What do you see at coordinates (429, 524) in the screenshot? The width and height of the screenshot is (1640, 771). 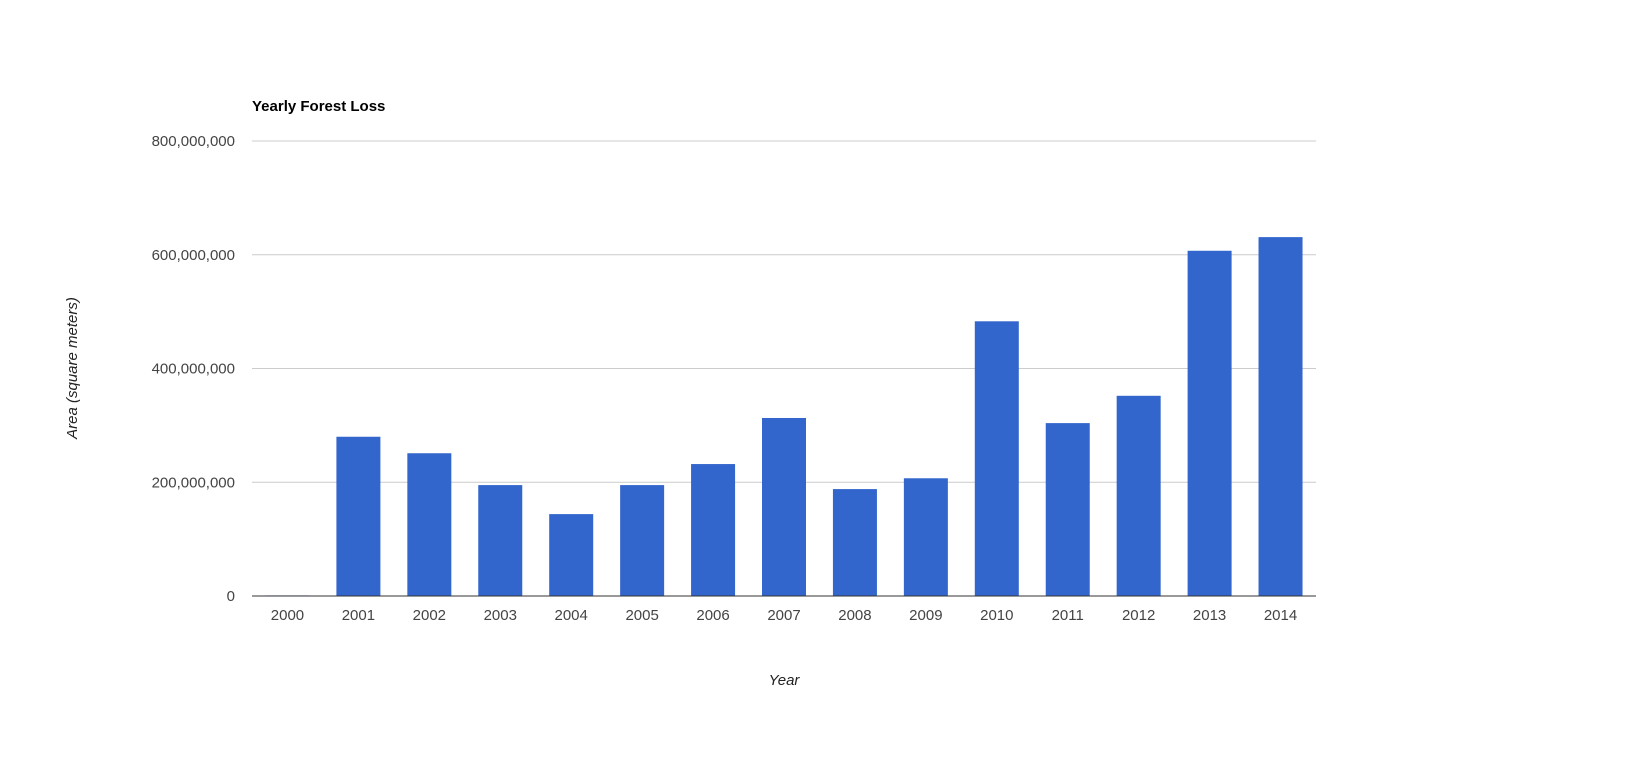 I see `bar-2002` at bounding box center [429, 524].